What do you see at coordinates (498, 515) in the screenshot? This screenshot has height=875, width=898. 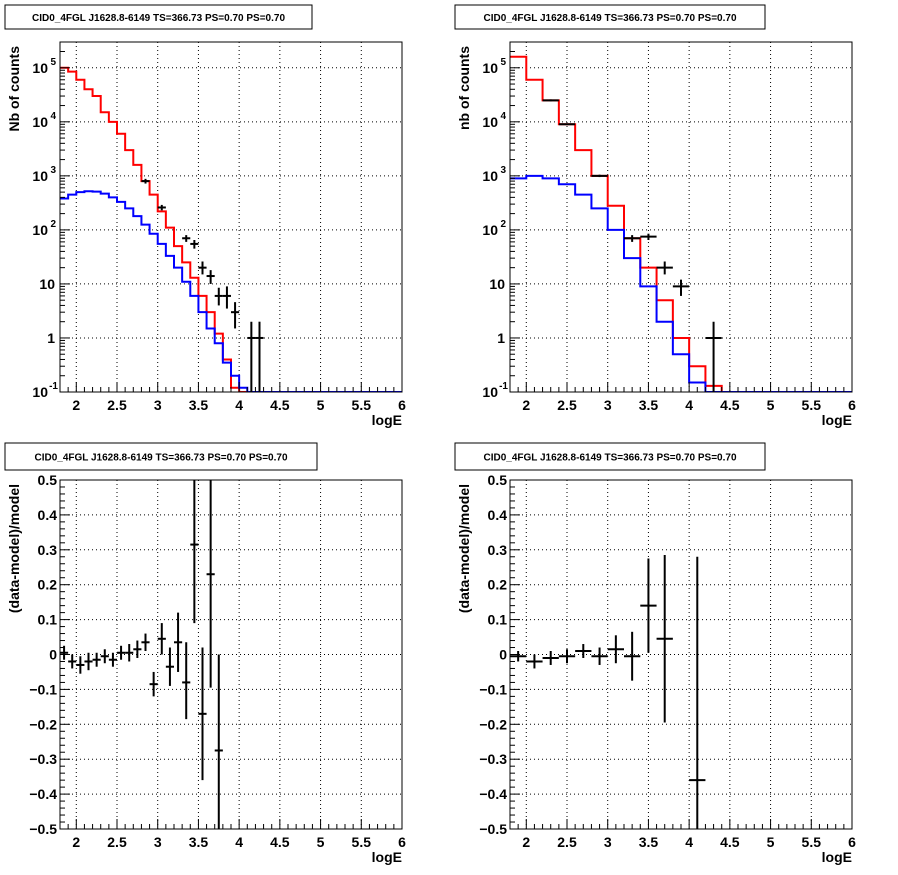 I see `y-tick-label: 0.4` at bounding box center [498, 515].